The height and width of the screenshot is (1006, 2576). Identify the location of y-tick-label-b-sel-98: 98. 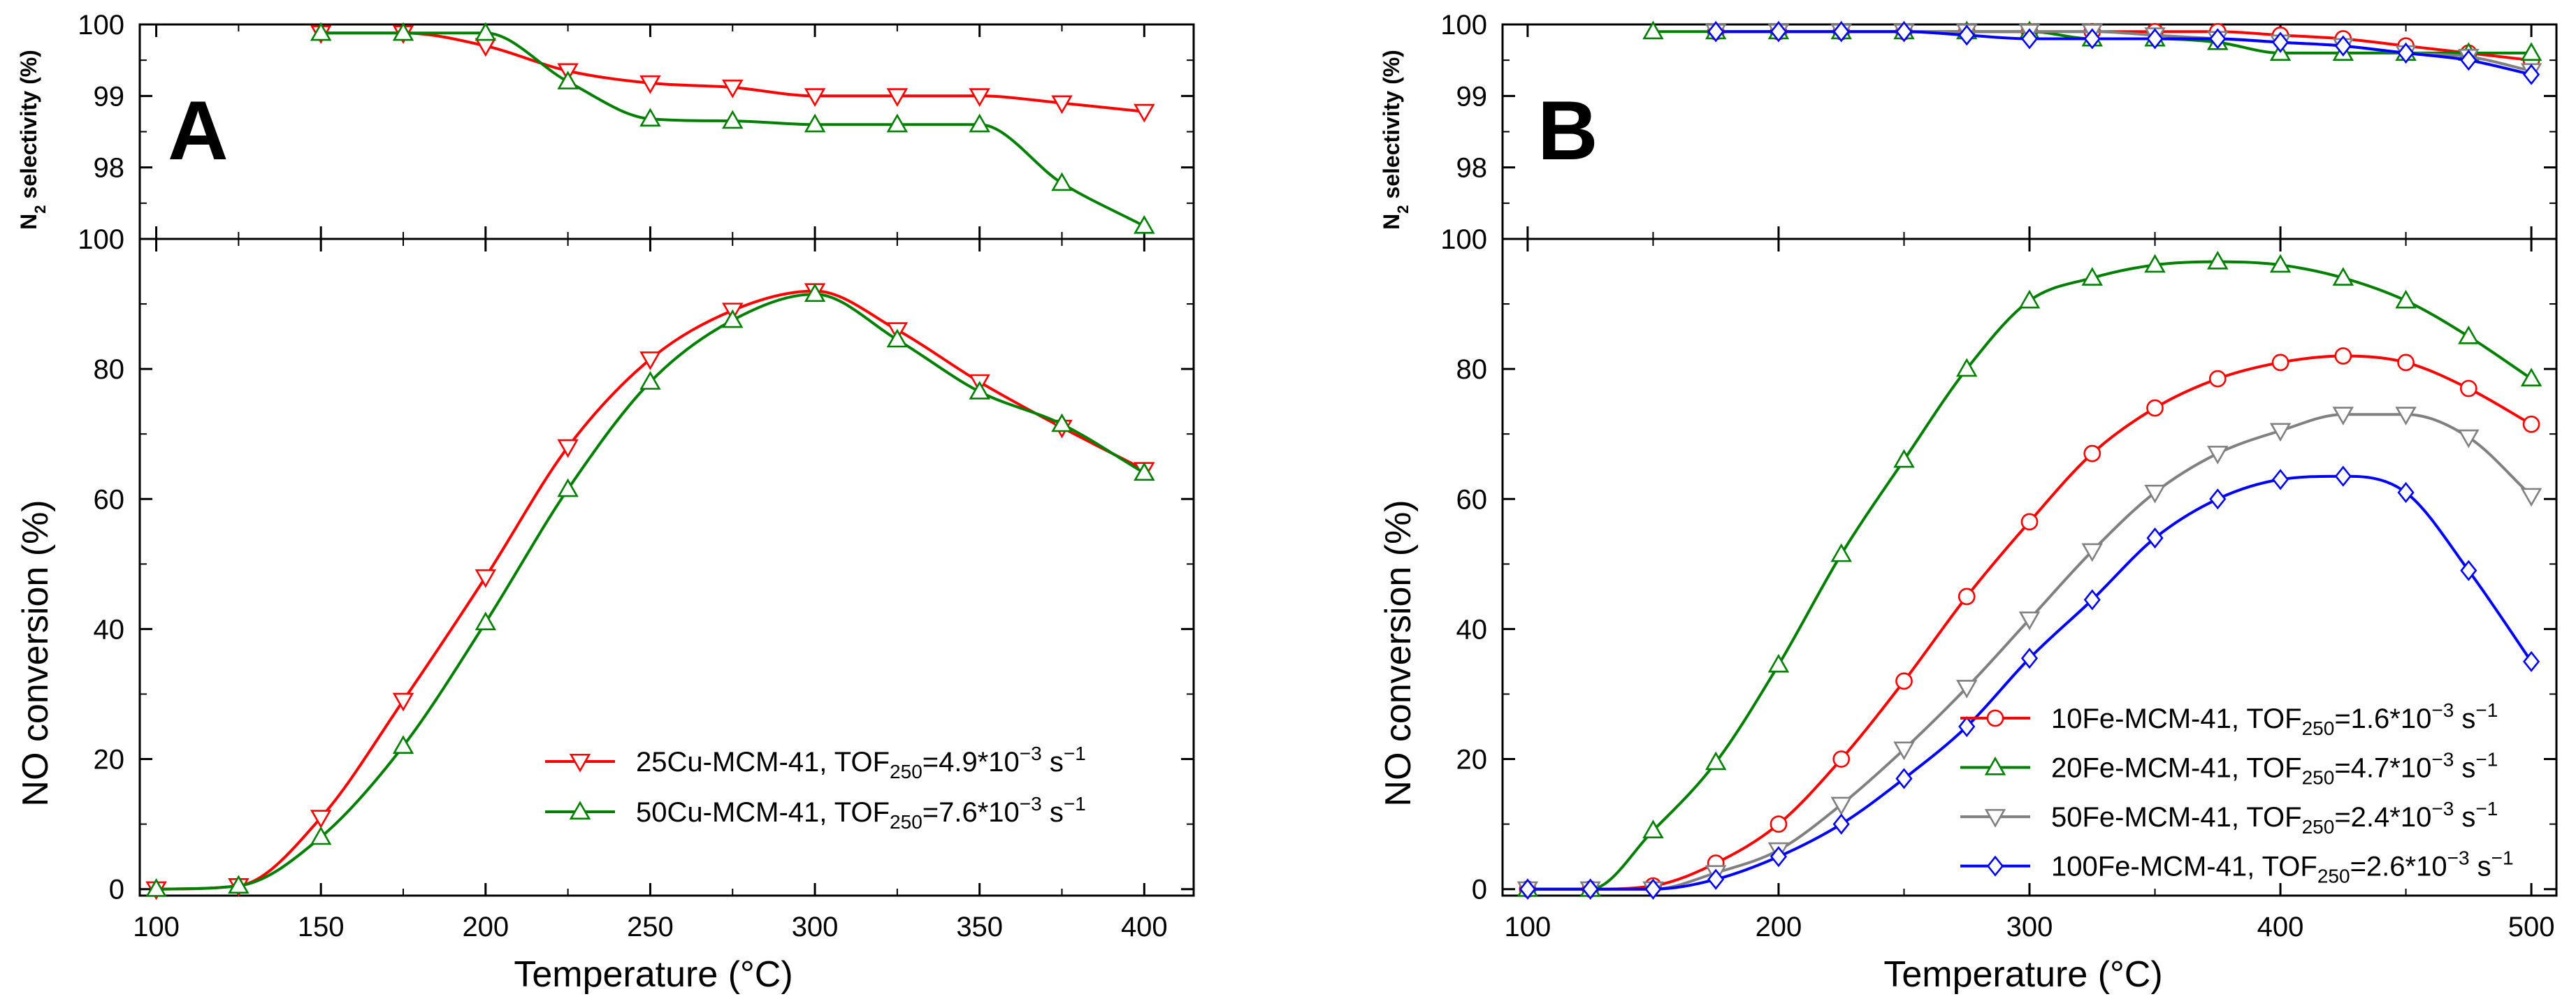
(1472, 168).